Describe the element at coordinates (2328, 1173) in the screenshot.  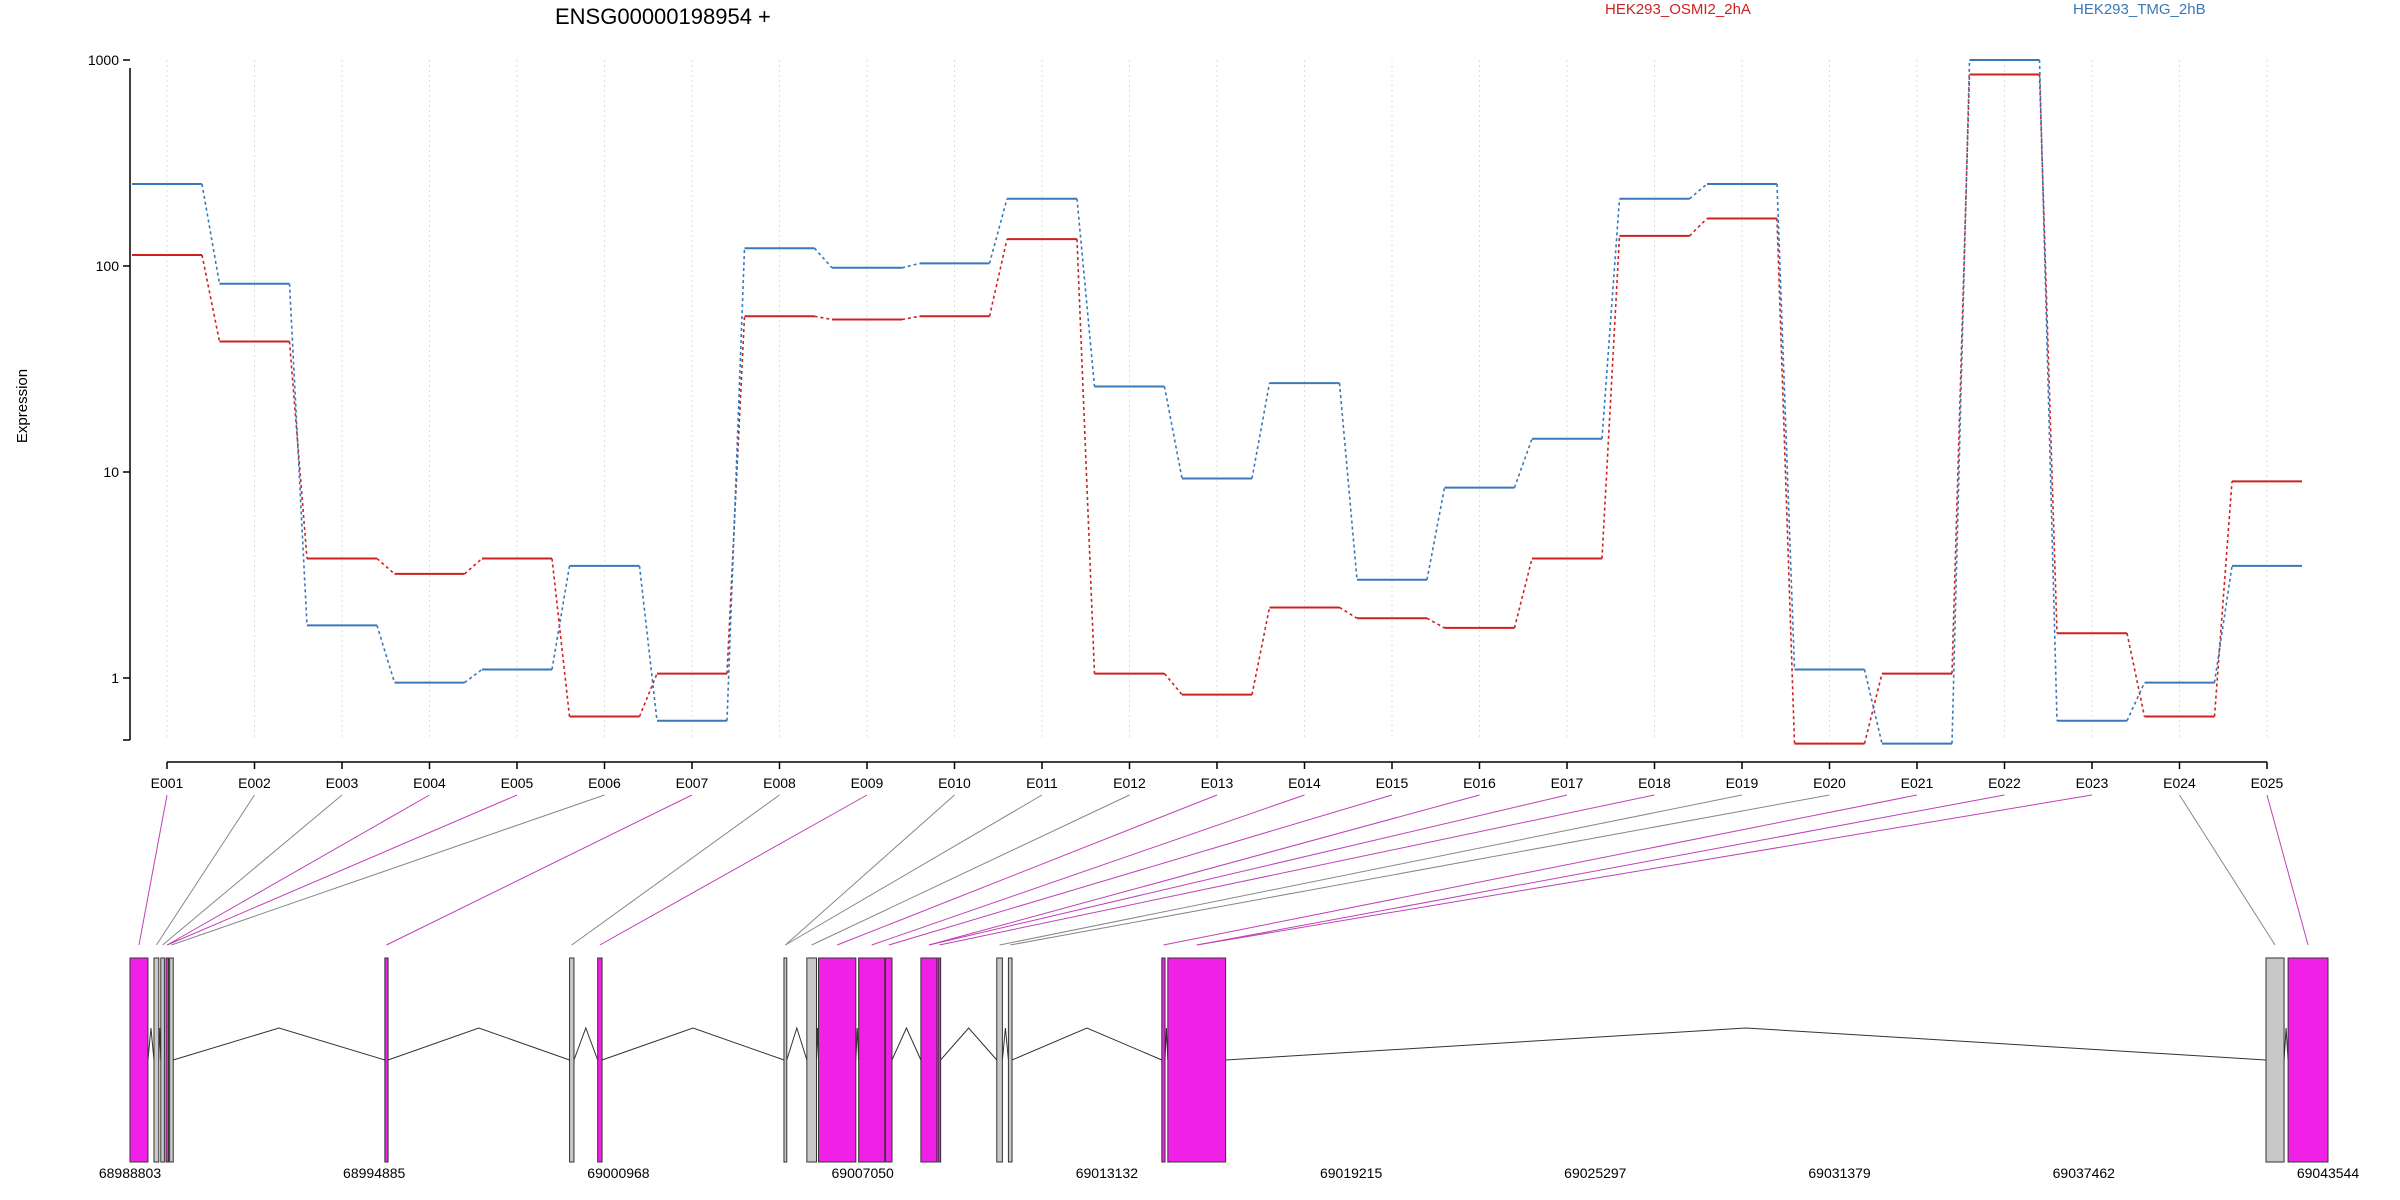
I see `coord-label-69043544: 69043544` at that location.